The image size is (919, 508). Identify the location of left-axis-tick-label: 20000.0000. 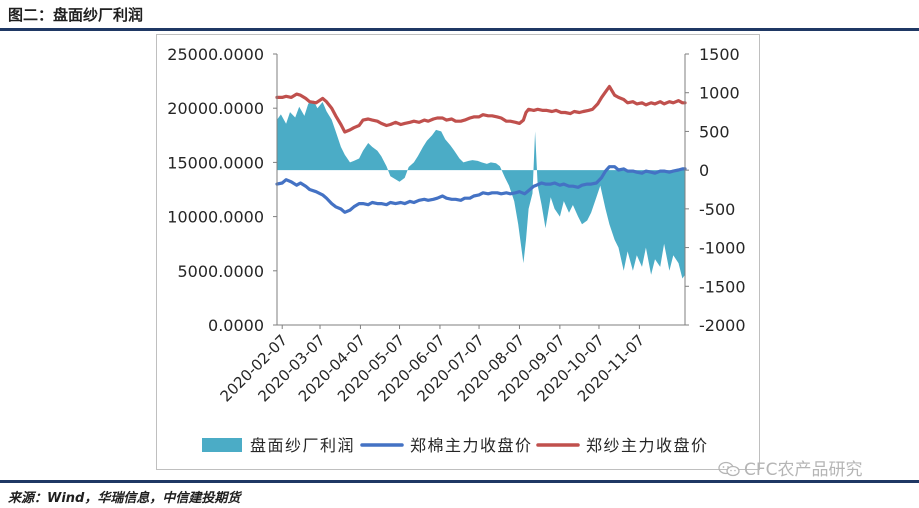
(215, 108).